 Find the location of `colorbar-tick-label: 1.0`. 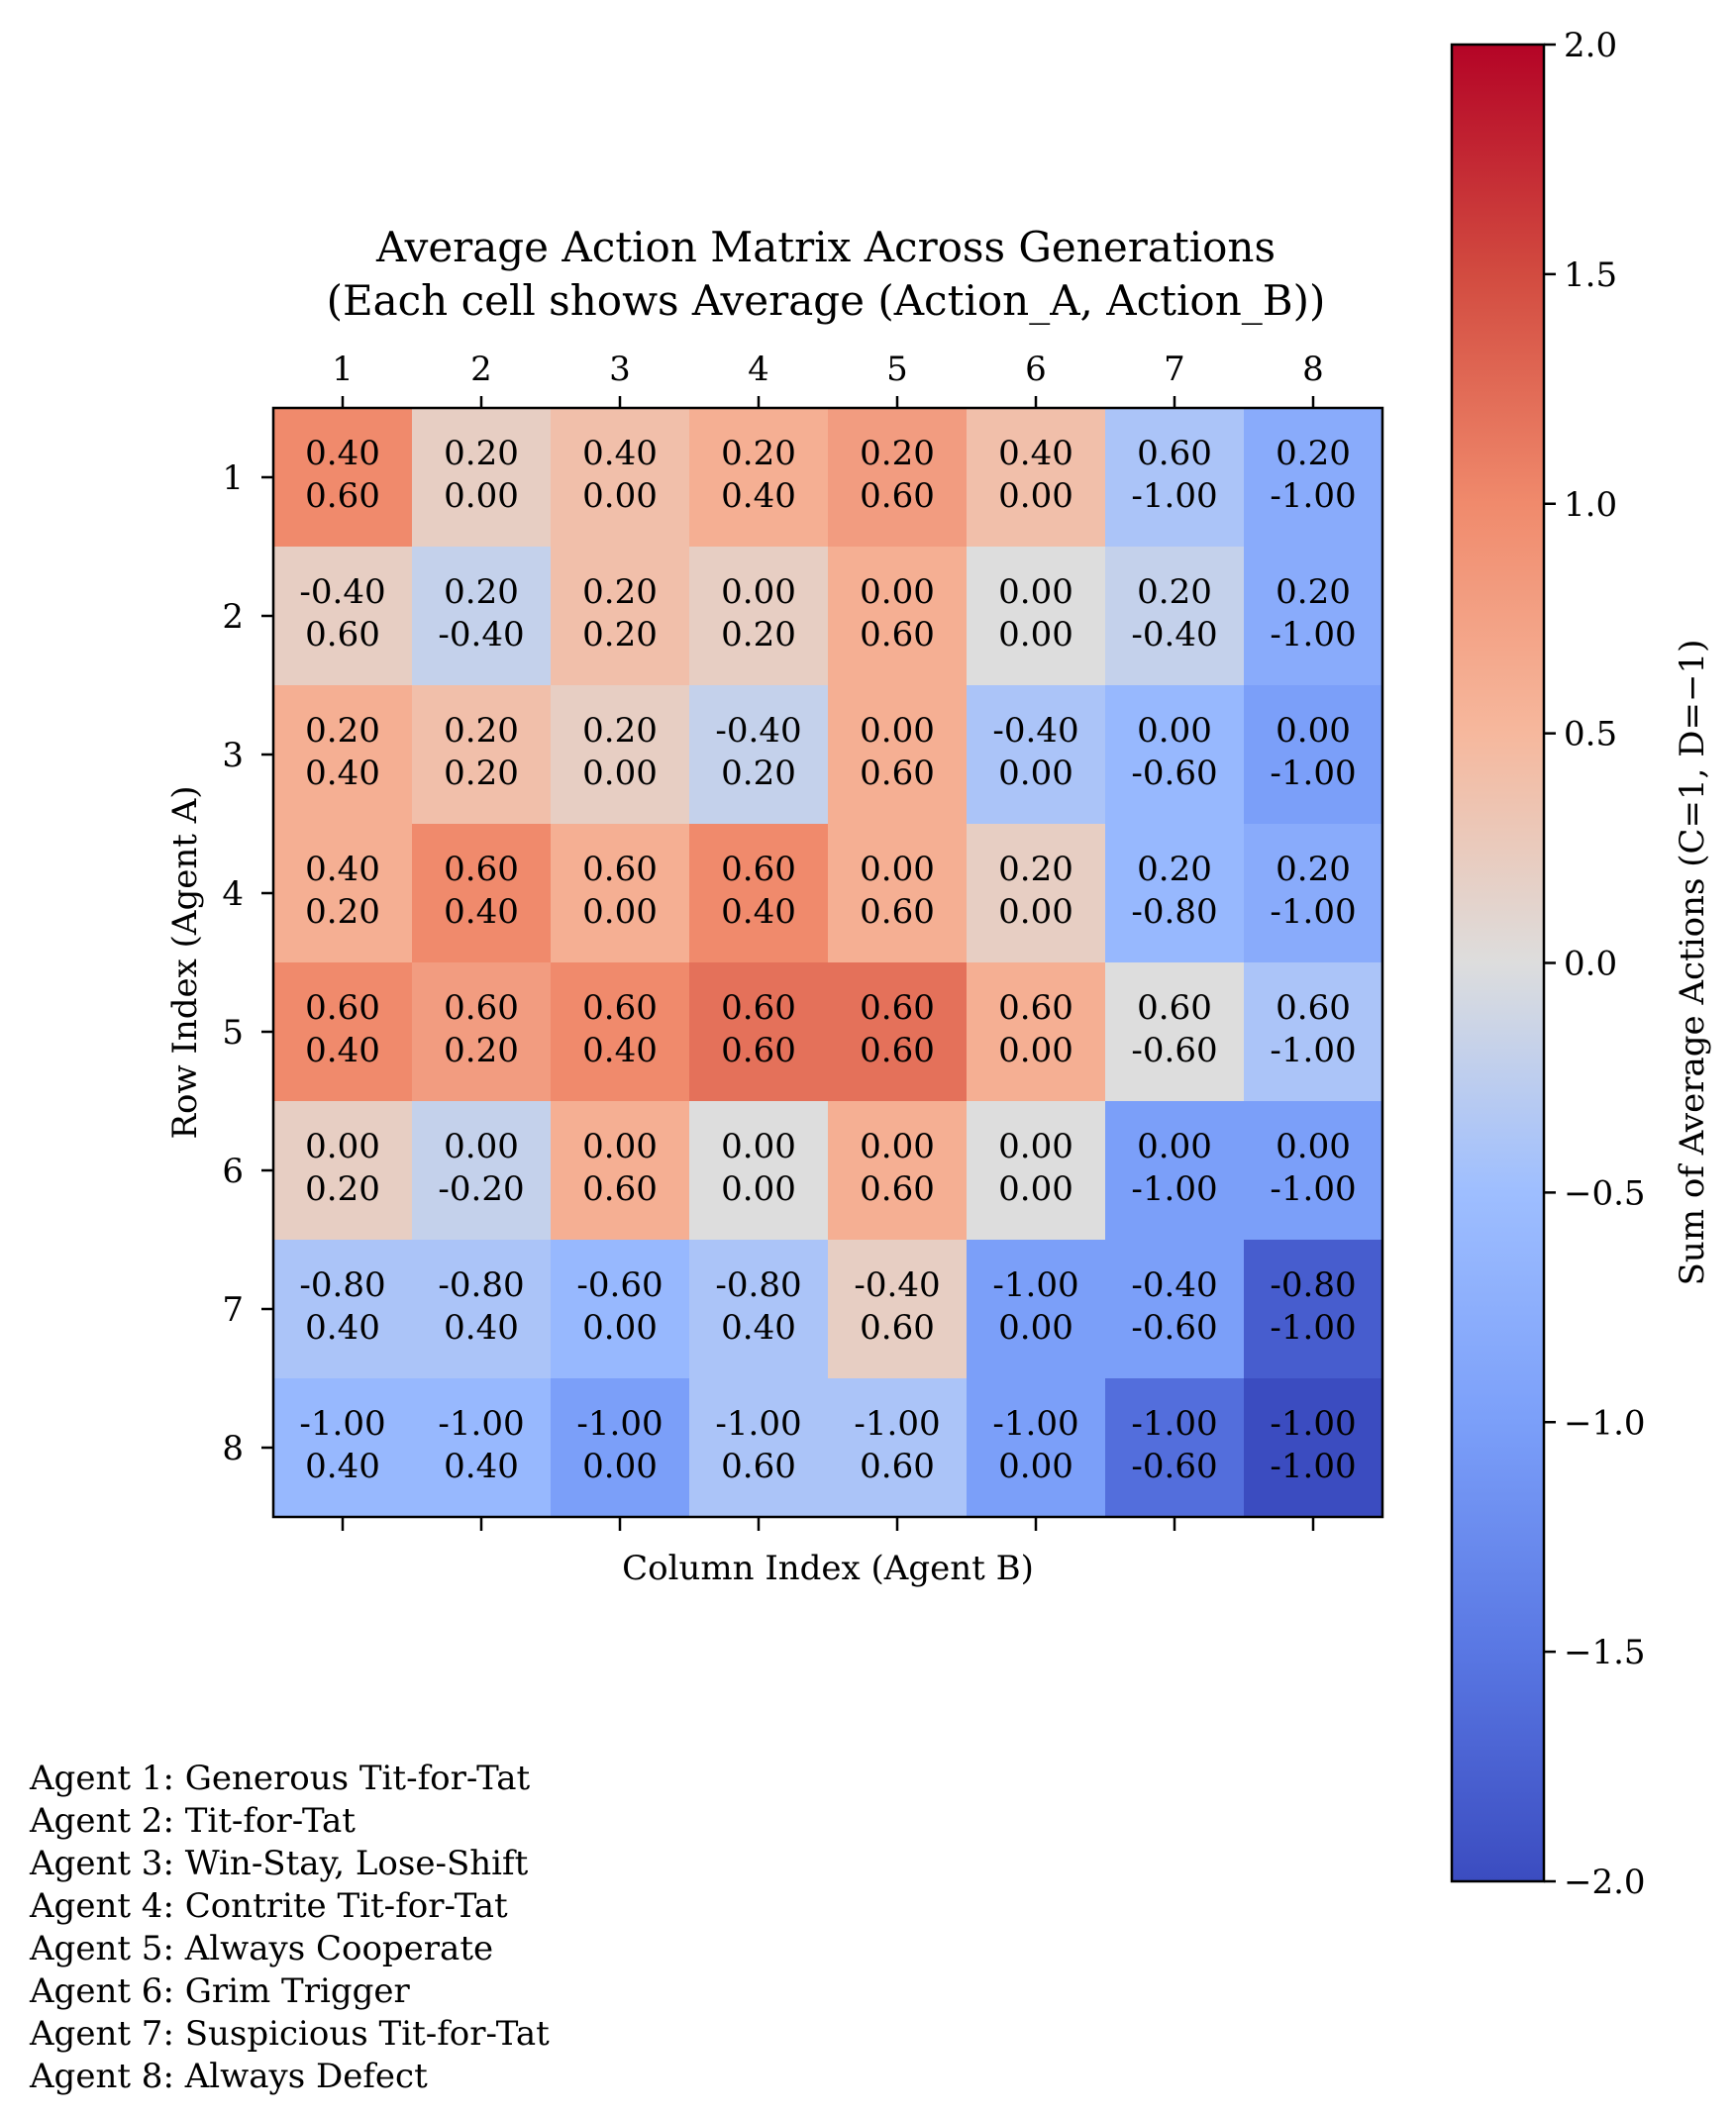

colorbar-tick-label: 1.0 is located at coordinates (1590, 505).